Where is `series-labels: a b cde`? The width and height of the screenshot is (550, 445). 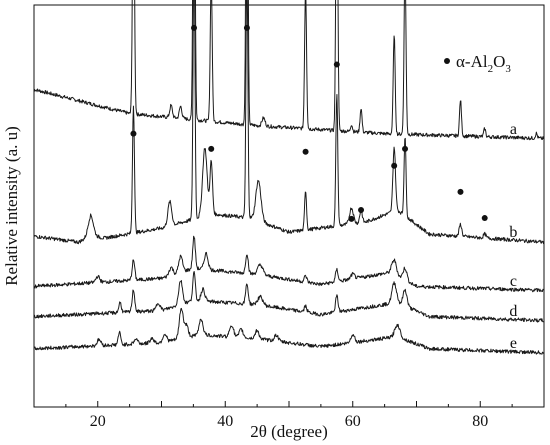 series-labels: a b cde is located at coordinates (513, 236).